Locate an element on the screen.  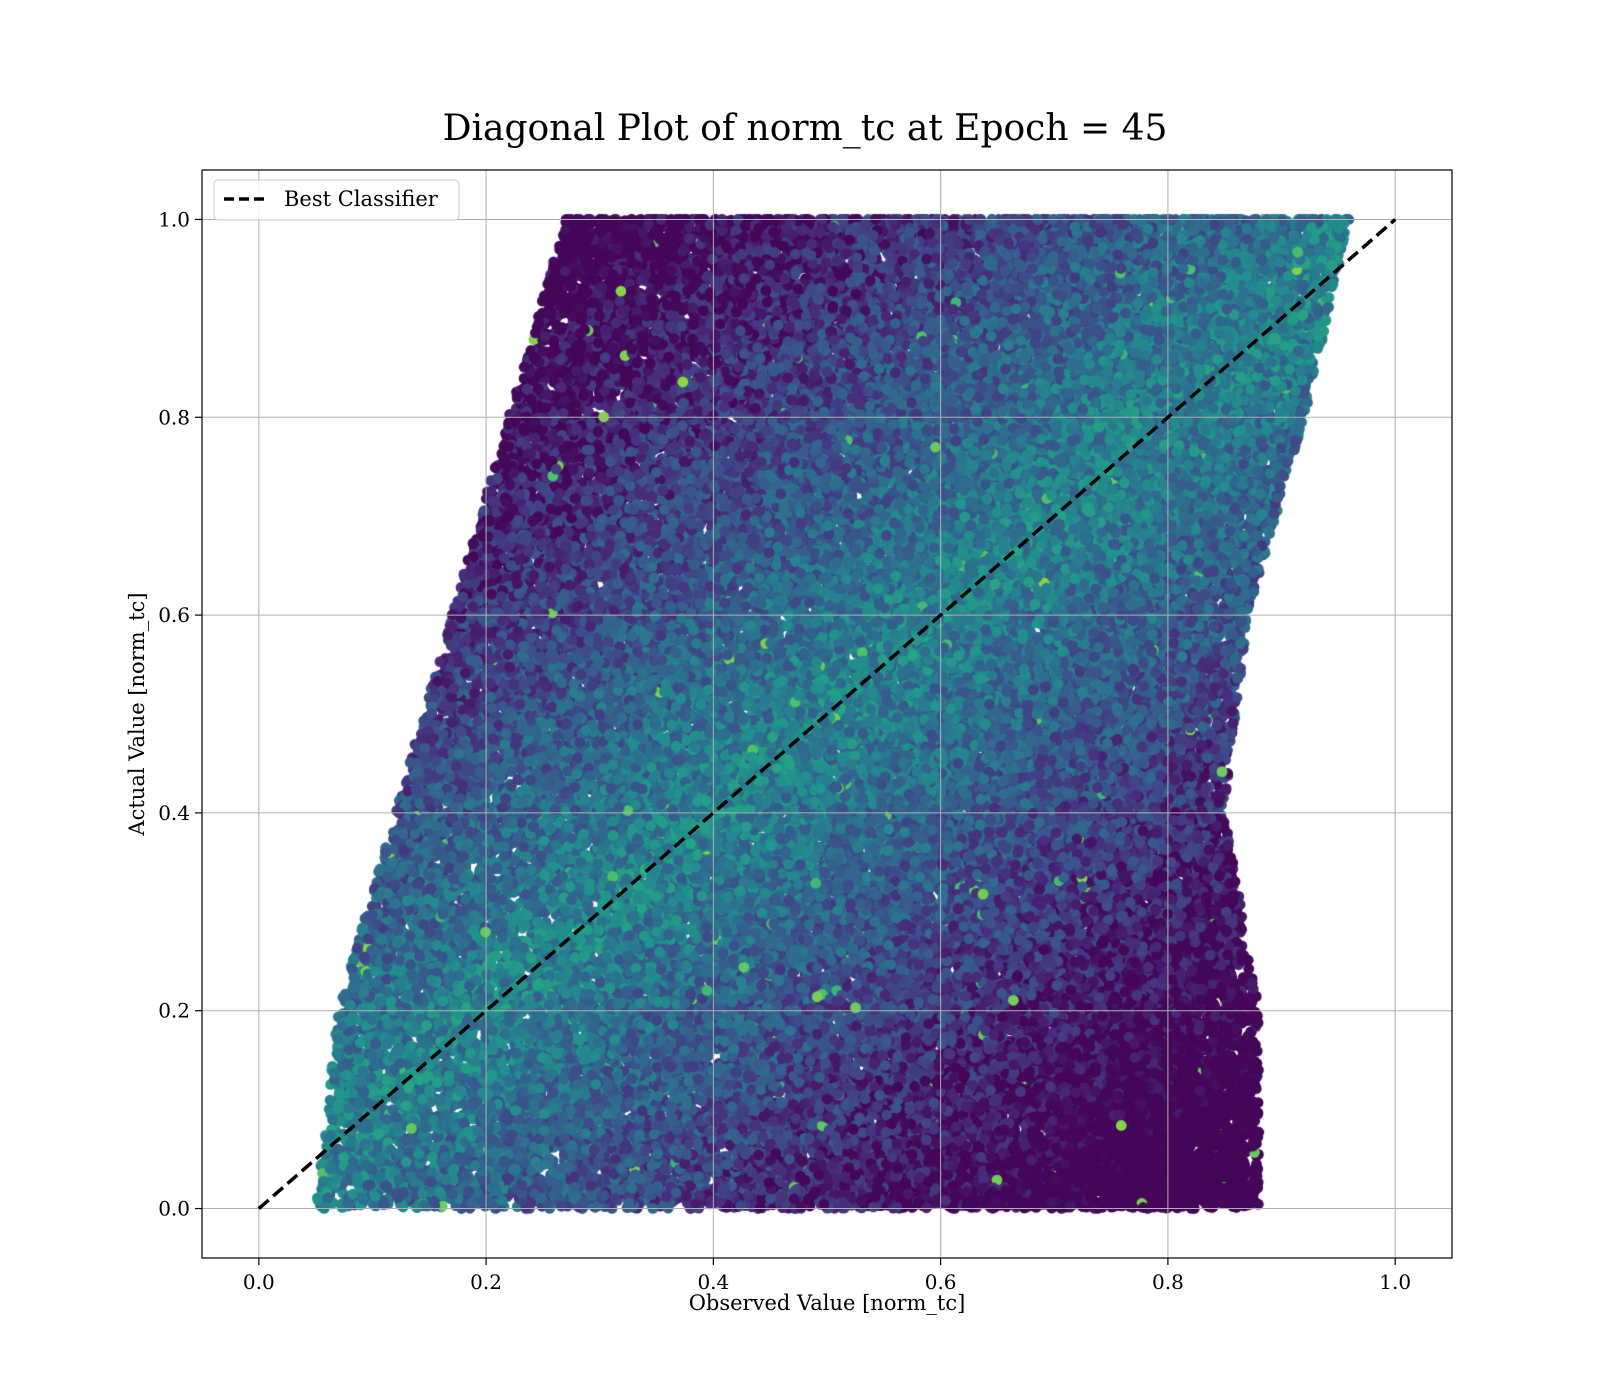
y-tick-label: 0.8 is located at coordinates (174, 417).